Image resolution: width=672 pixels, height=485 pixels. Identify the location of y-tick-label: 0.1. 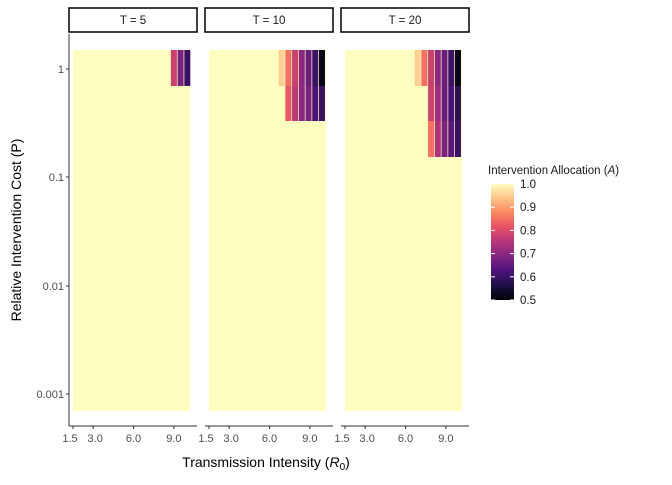
(56, 178).